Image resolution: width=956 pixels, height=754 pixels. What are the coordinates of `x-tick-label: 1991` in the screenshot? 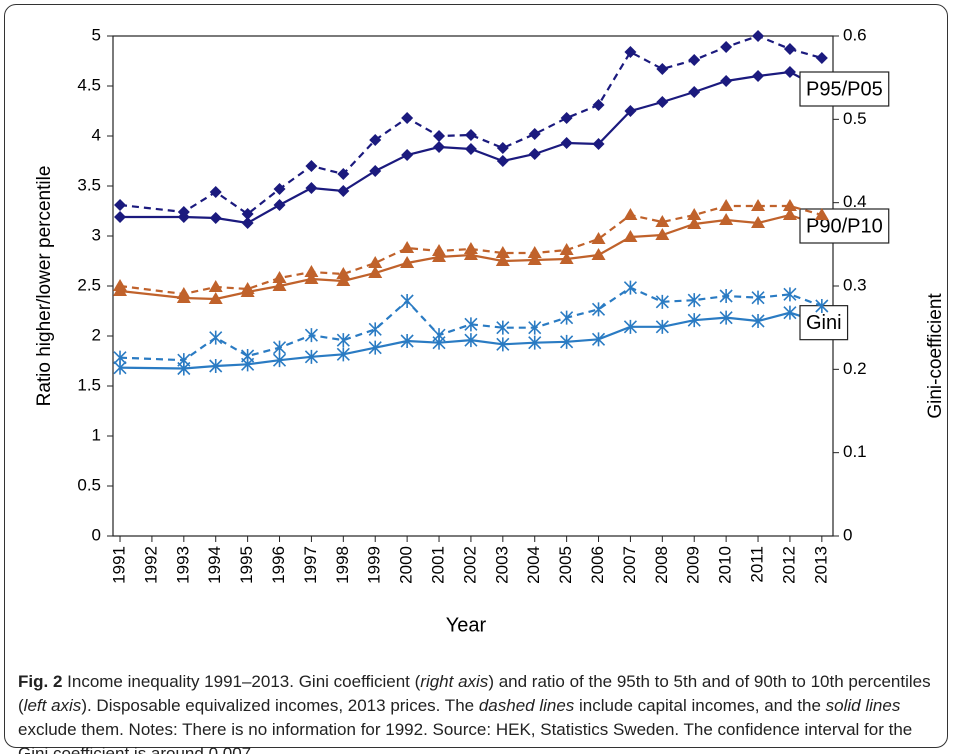 It's located at (119, 565).